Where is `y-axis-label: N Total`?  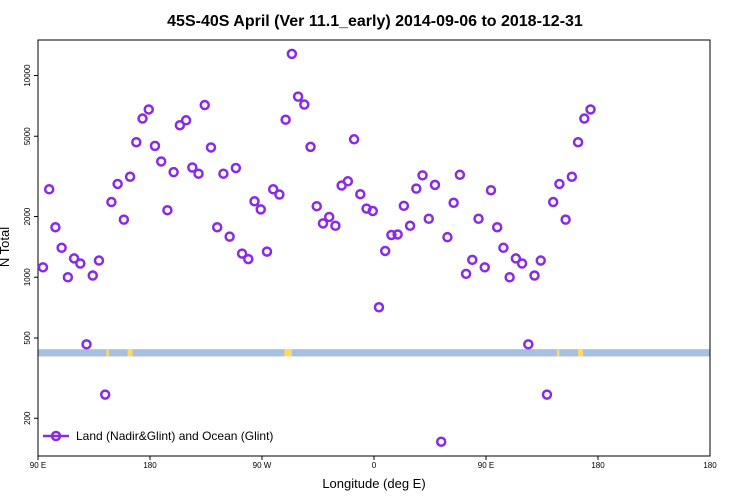 y-axis-label: N Total is located at coordinates (6, 247).